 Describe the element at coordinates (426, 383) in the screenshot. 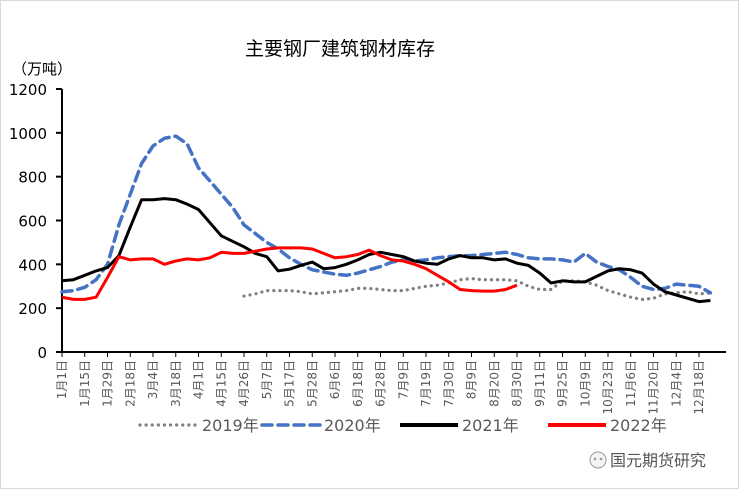

I see `x-tick-label: 7月19日` at that location.